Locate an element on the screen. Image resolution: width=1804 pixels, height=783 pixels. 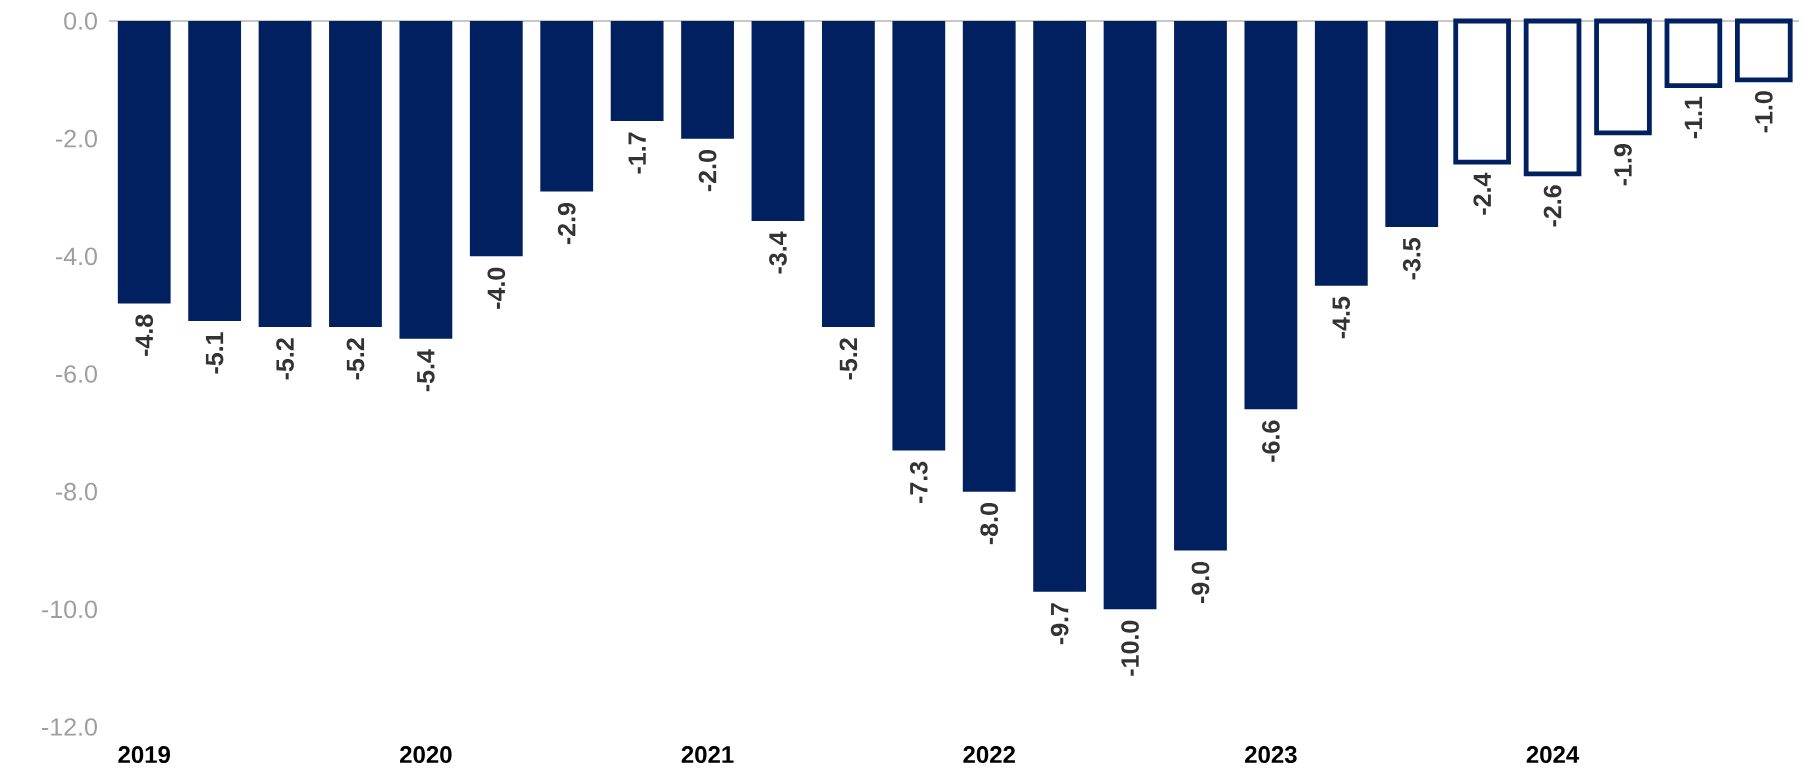
data-label: -3.4 is located at coordinates (778, 252).